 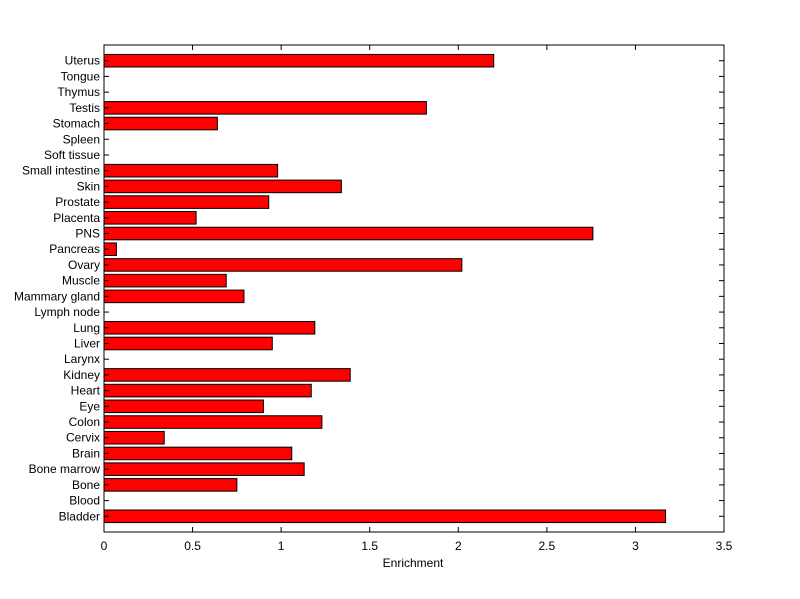 What do you see at coordinates (369, 546) in the screenshot?
I see `x-tick-label: 1.5` at bounding box center [369, 546].